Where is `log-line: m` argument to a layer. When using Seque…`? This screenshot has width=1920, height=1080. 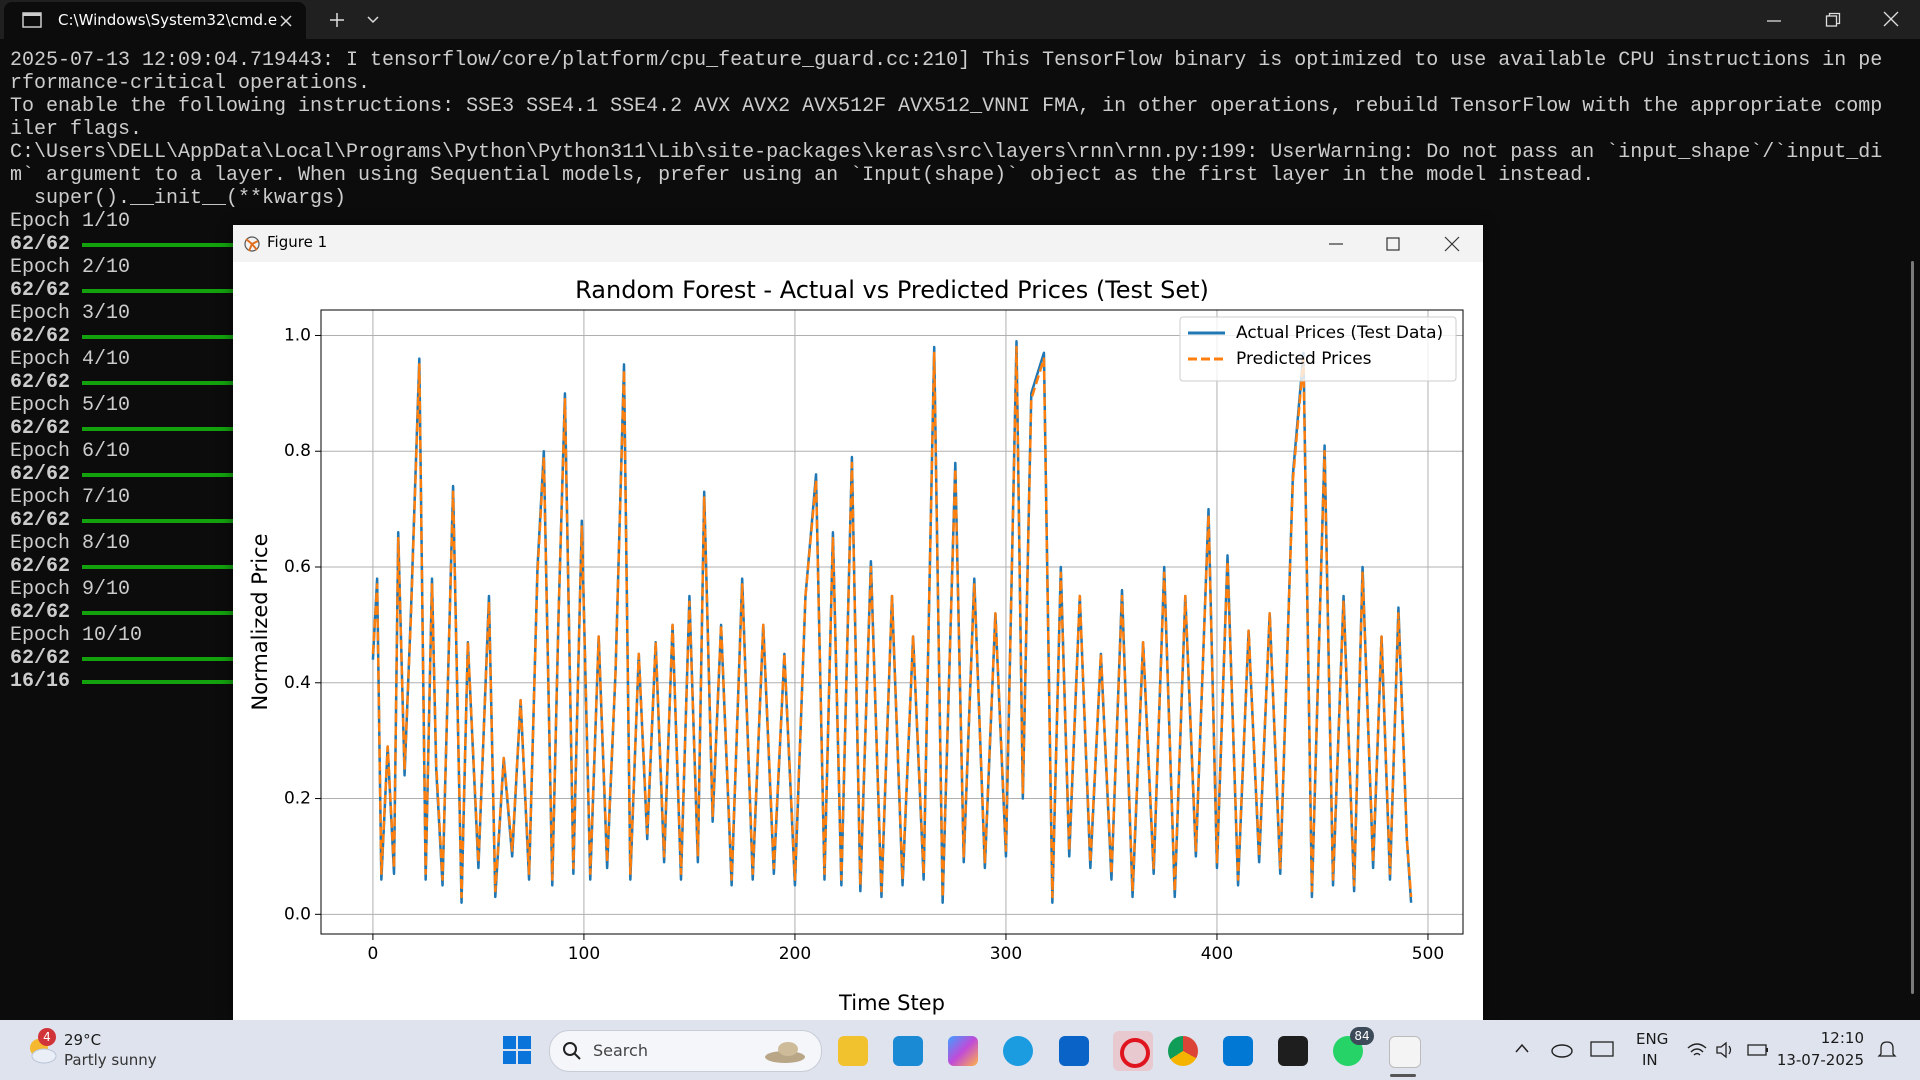
log-line: m` argument to a layer. When using Seque… is located at coordinates (802, 175).